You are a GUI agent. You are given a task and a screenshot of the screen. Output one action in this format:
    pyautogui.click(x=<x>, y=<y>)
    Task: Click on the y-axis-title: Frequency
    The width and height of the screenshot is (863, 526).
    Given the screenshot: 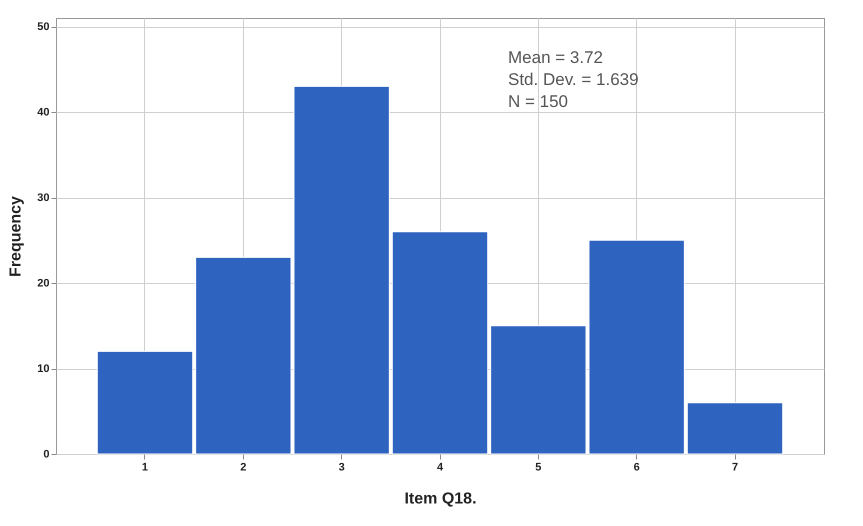 What is the action you would take?
    pyautogui.click(x=15, y=236)
    